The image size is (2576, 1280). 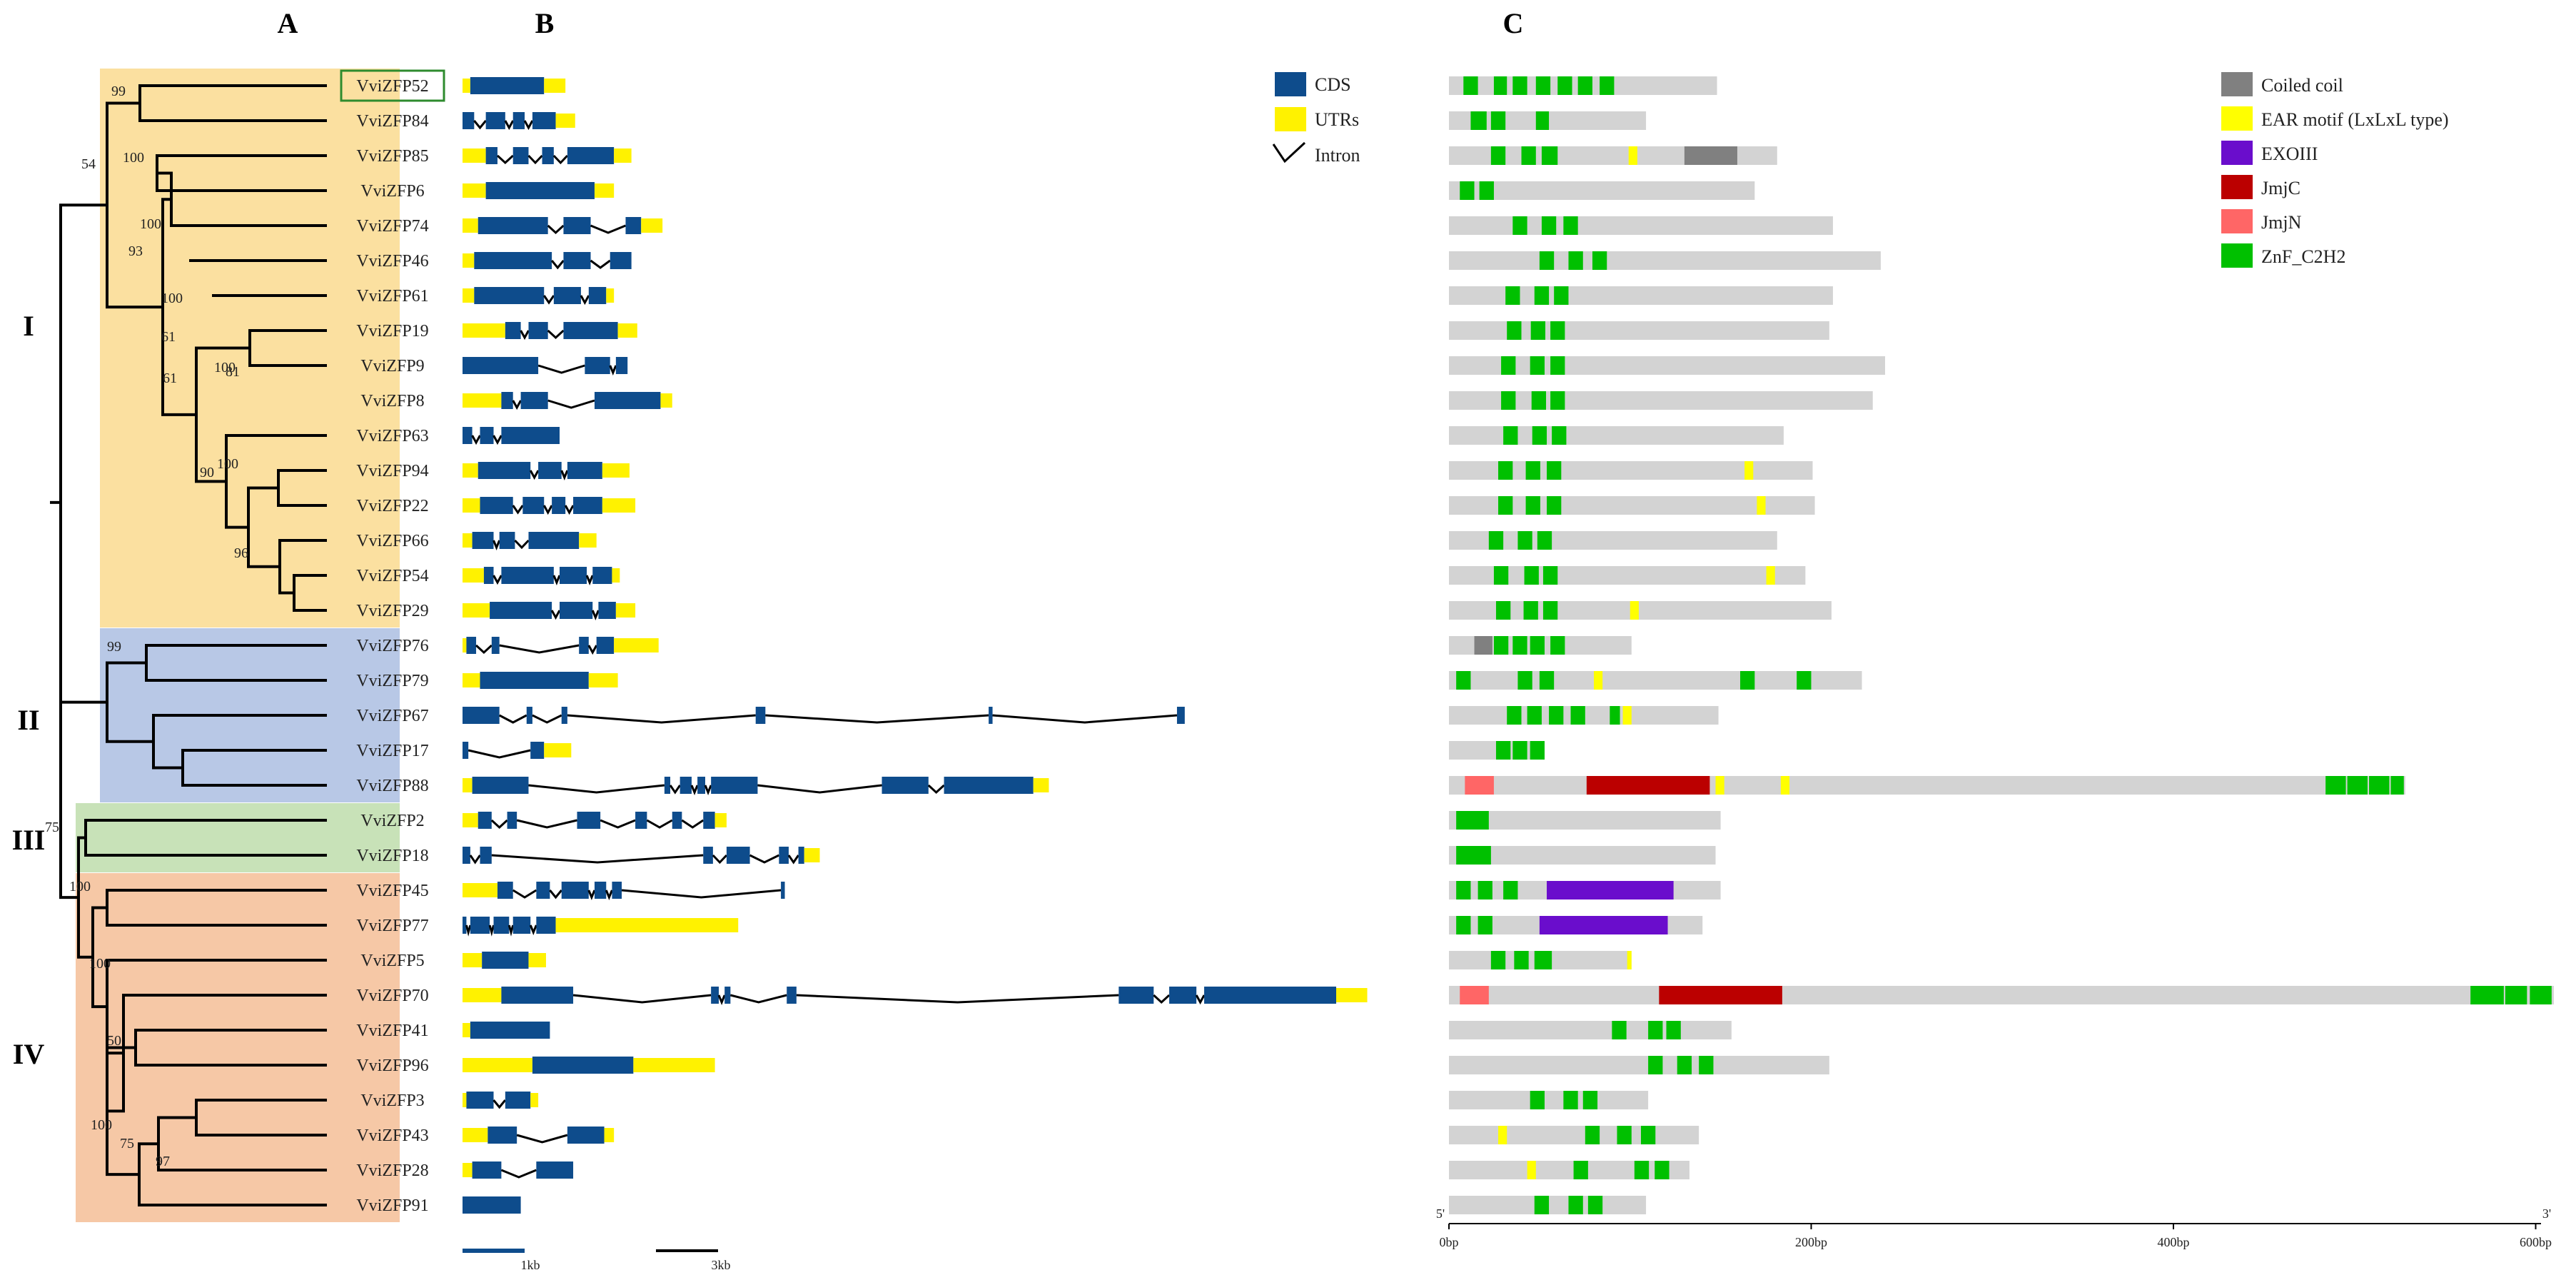 What do you see at coordinates (392, 646) in the screenshot?
I see `gene-label-vvizfp76: VviZFP76` at bounding box center [392, 646].